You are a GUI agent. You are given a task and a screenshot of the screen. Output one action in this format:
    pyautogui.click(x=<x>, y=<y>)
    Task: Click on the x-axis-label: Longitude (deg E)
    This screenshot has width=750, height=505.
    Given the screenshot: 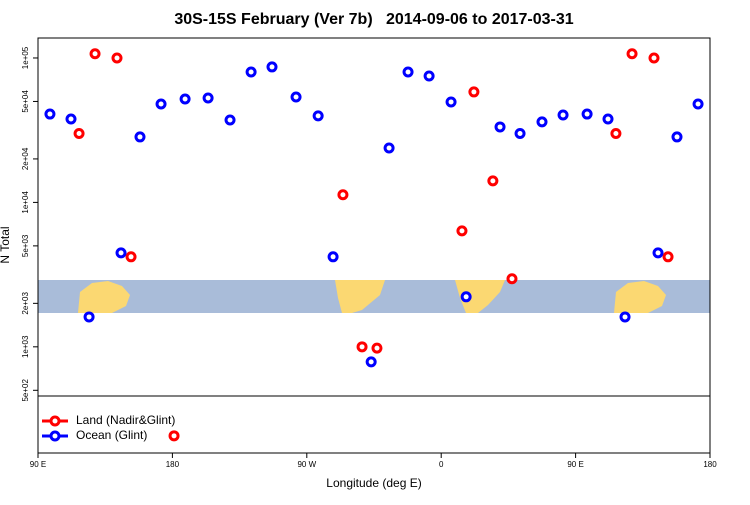 What is the action you would take?
    pyautogui.click(x=373, y=483)
    